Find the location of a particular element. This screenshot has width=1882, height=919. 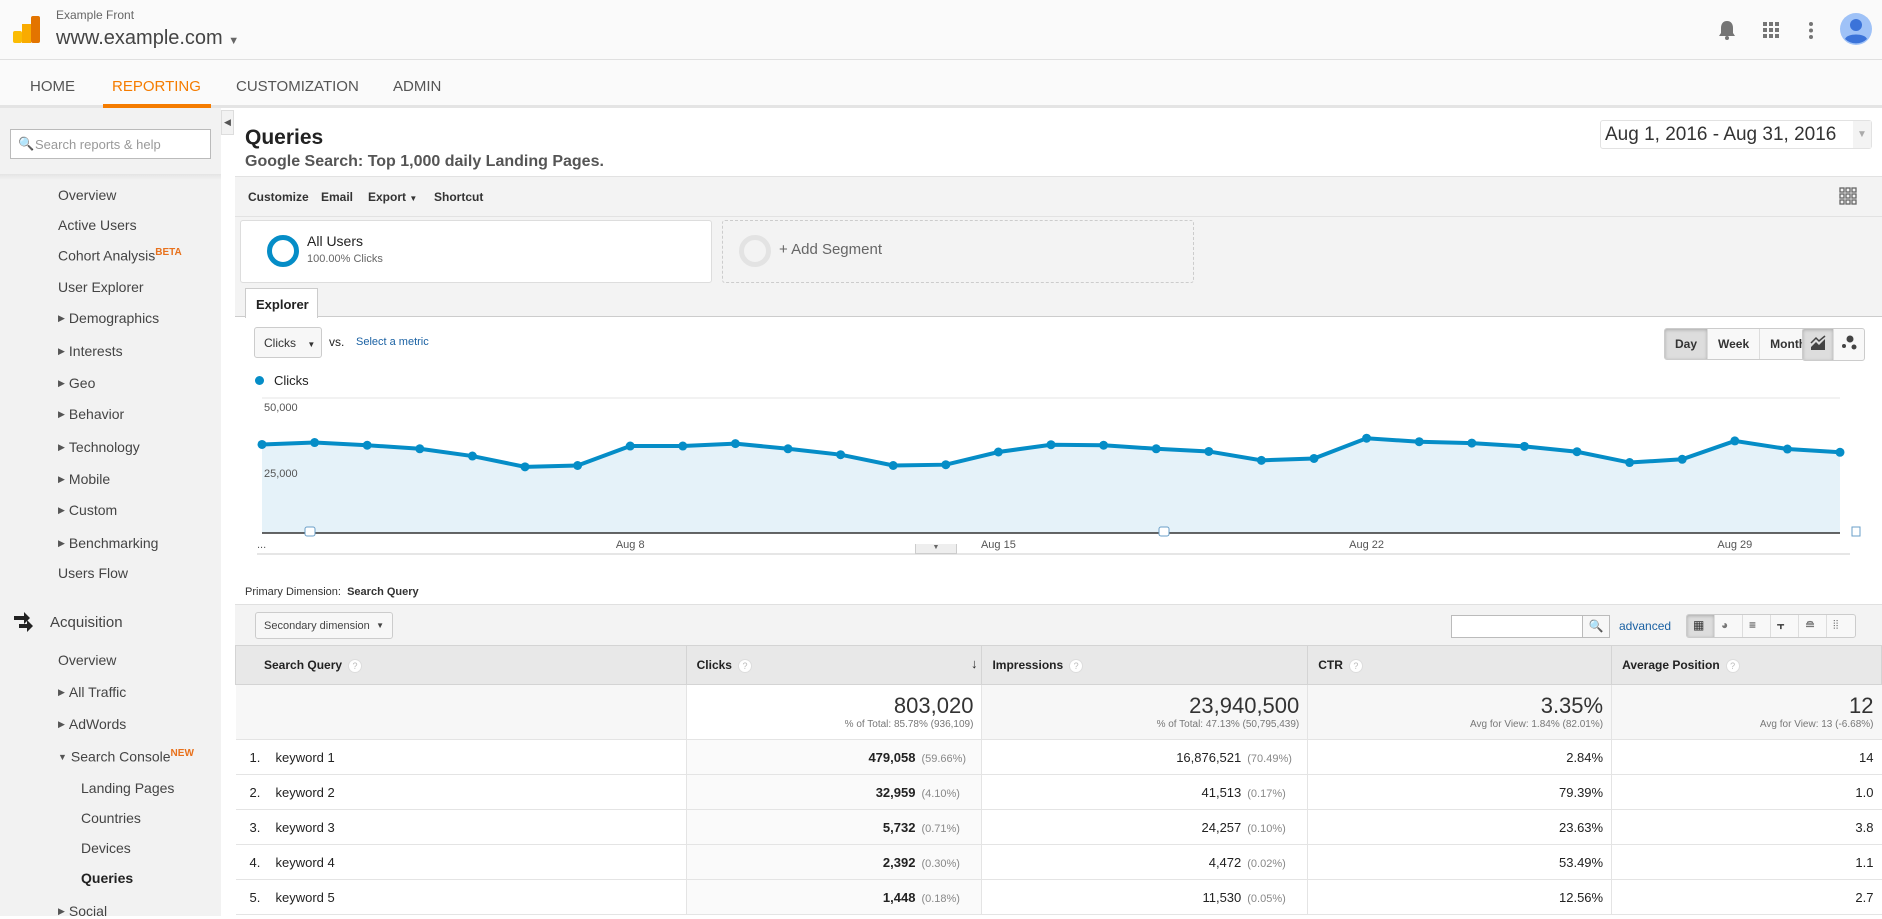

search-reports-input: 🔍 Search reports & help is located at coordinates (110, 144).